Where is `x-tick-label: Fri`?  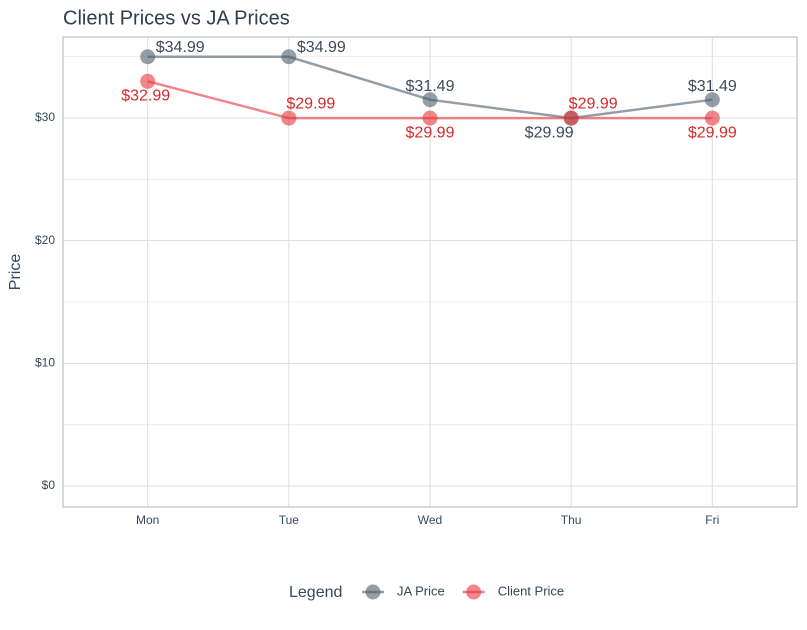 x-tick-label: Fri is located at coordinates (712, 520).